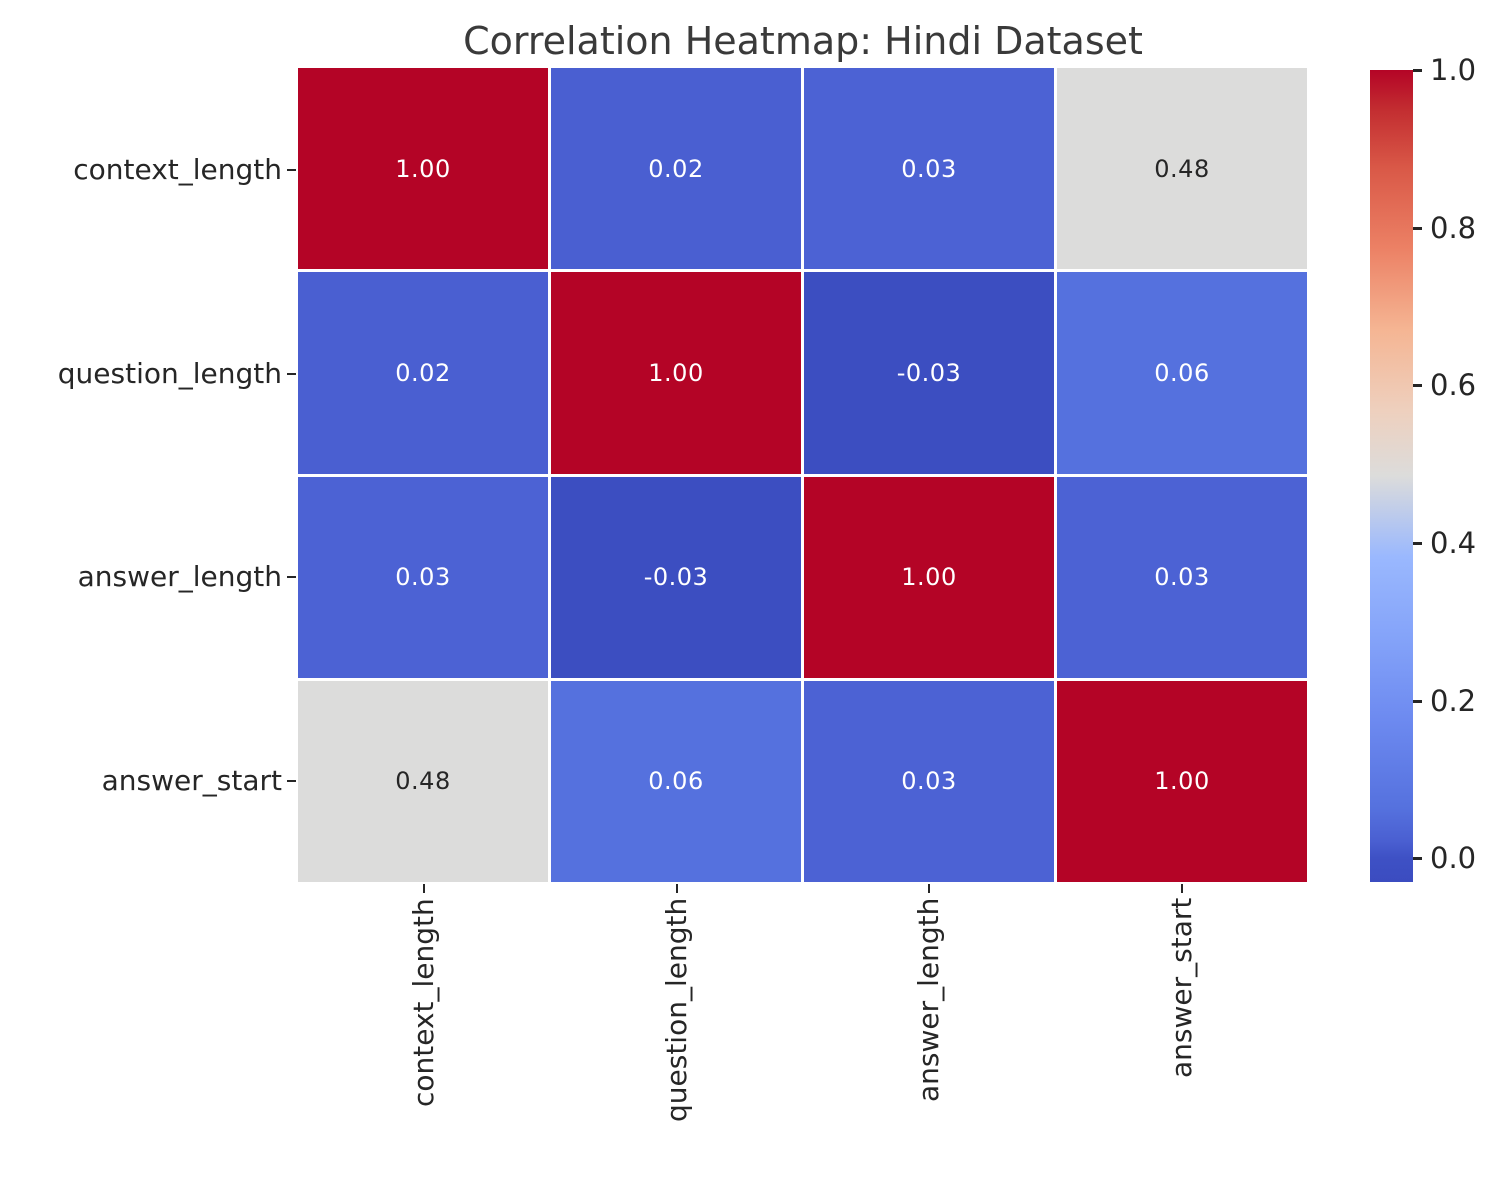 This screenshot has height=1180, width=1494. What do you see at coordinates (179, 576) in the screenshot?
I see `y-axis-label-answer-length: answer_length` at bounding box center [179, 576].